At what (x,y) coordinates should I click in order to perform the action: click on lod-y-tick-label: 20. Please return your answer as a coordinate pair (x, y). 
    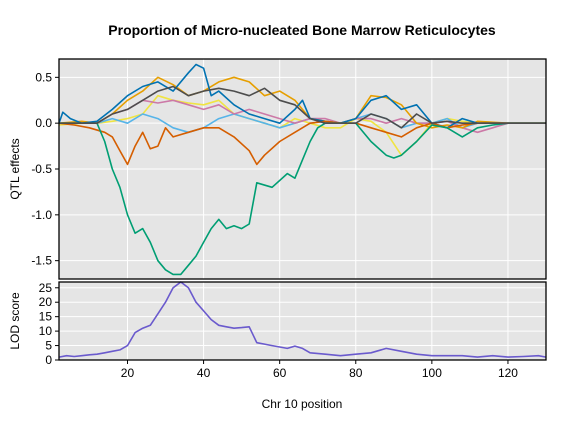
    Looking at the image, I should click on (46, 302).